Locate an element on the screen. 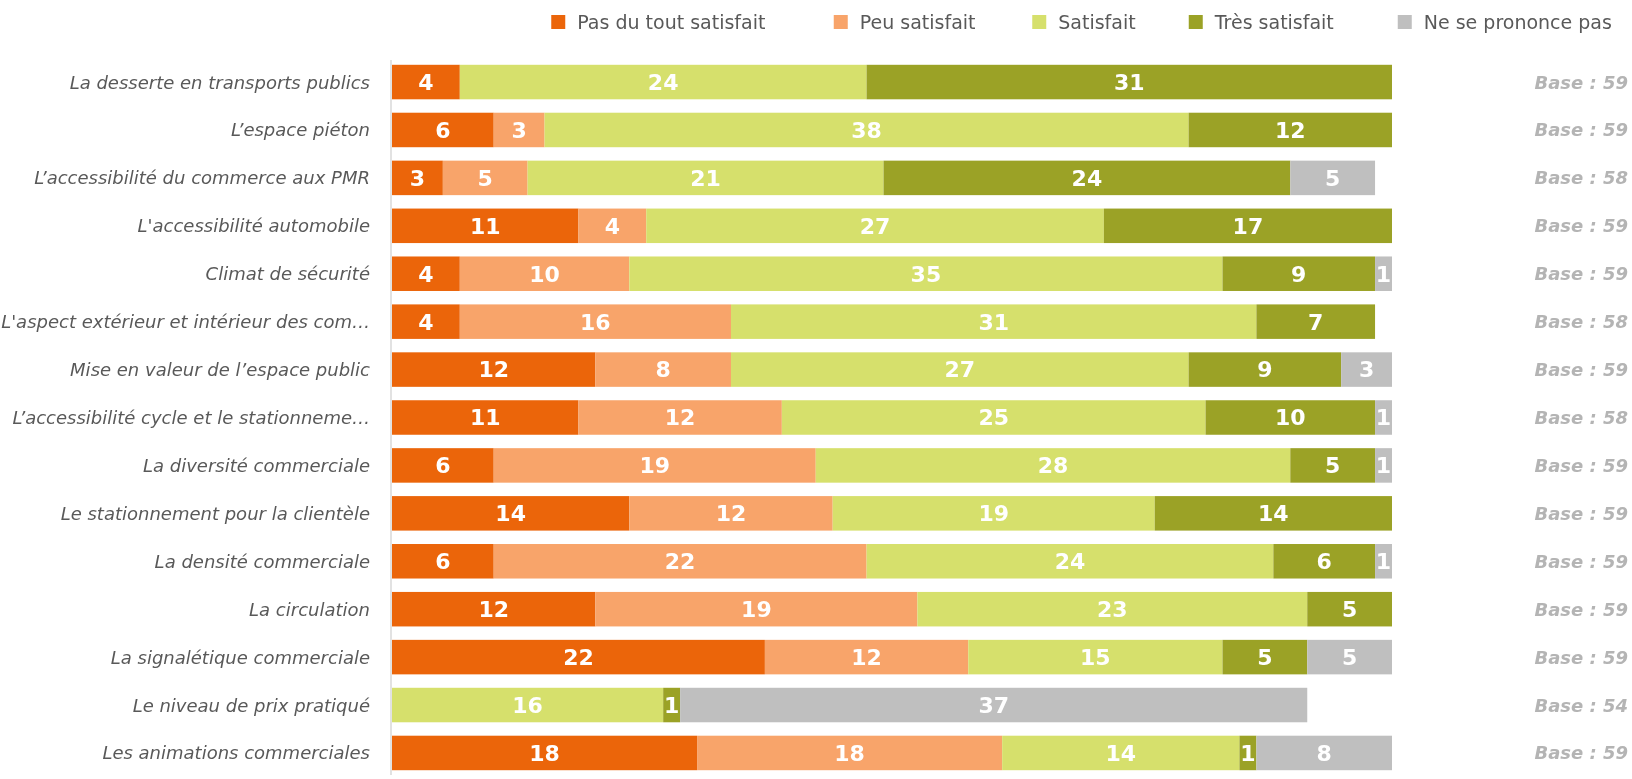 The width and height of the screenshot is (1632, 779). data-label: 18 is located at coordinates (544, 753).